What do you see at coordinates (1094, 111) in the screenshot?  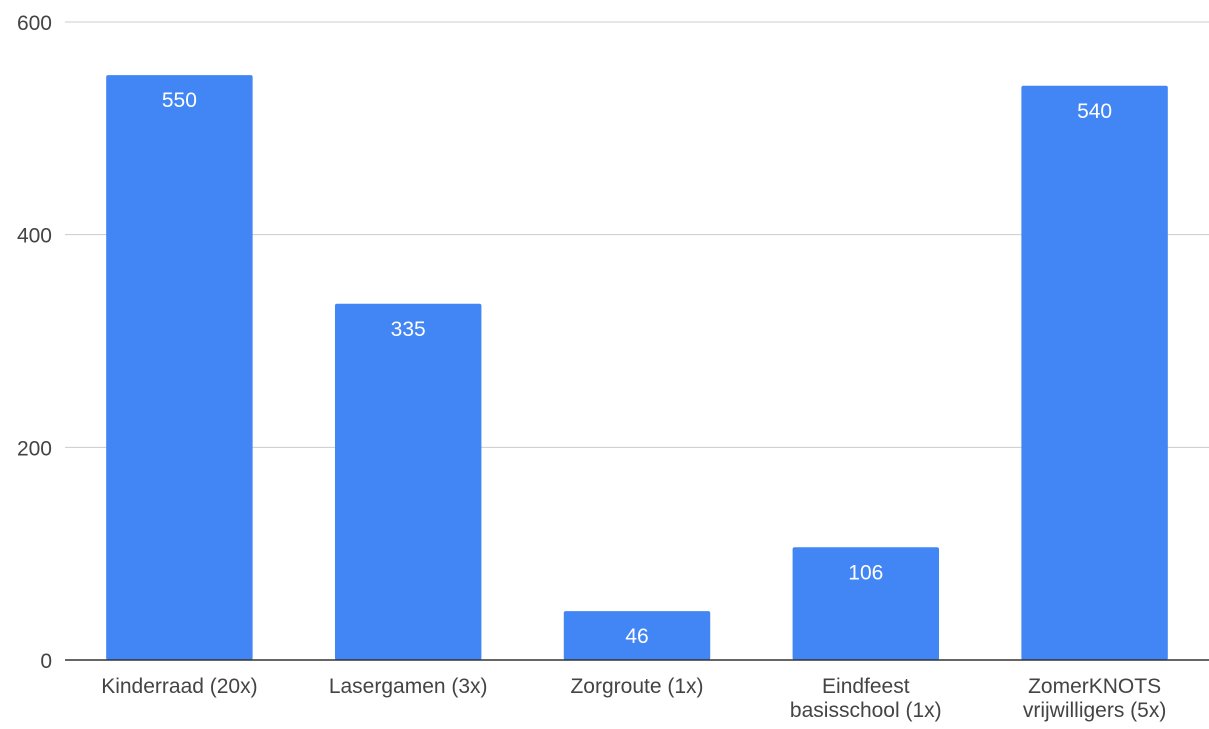 I see `data-label: 540` at bounding box center [1094, 111].